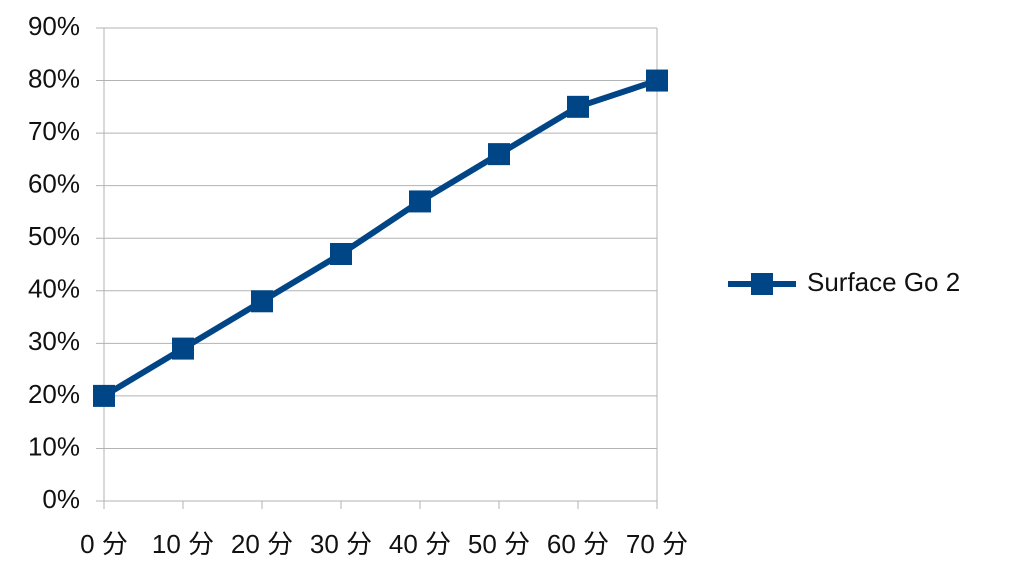 The width and height of the screenshot is (1024, 576). What do you see at coordinates (54, 394) in the screenshot?
I see `y-tick-label: 20%` at bounding box center [54, 394].